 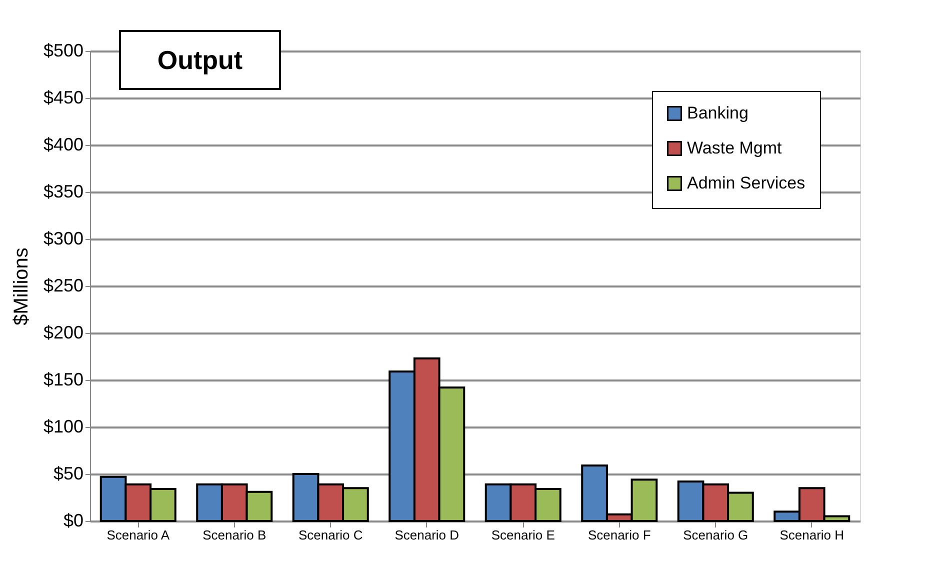 I want to click on x-tick-label: Scenario A, so click(x=138, y=535).